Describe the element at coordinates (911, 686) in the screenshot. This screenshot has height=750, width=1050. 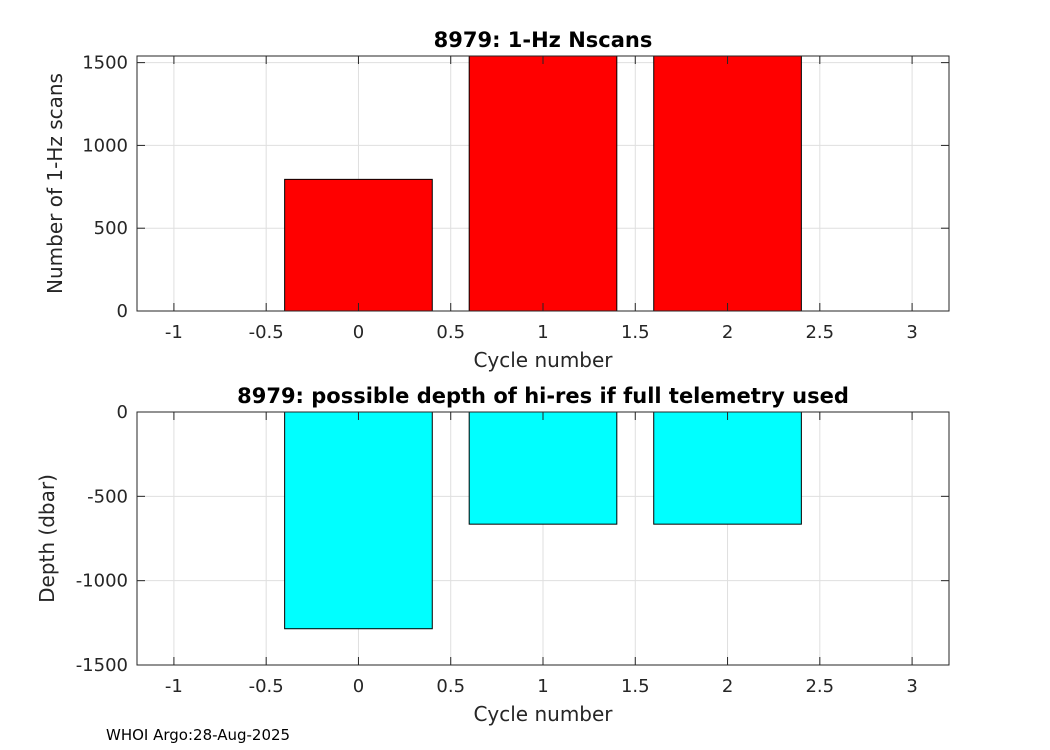
I see `bottom-x-tick-label: 3` at that location.